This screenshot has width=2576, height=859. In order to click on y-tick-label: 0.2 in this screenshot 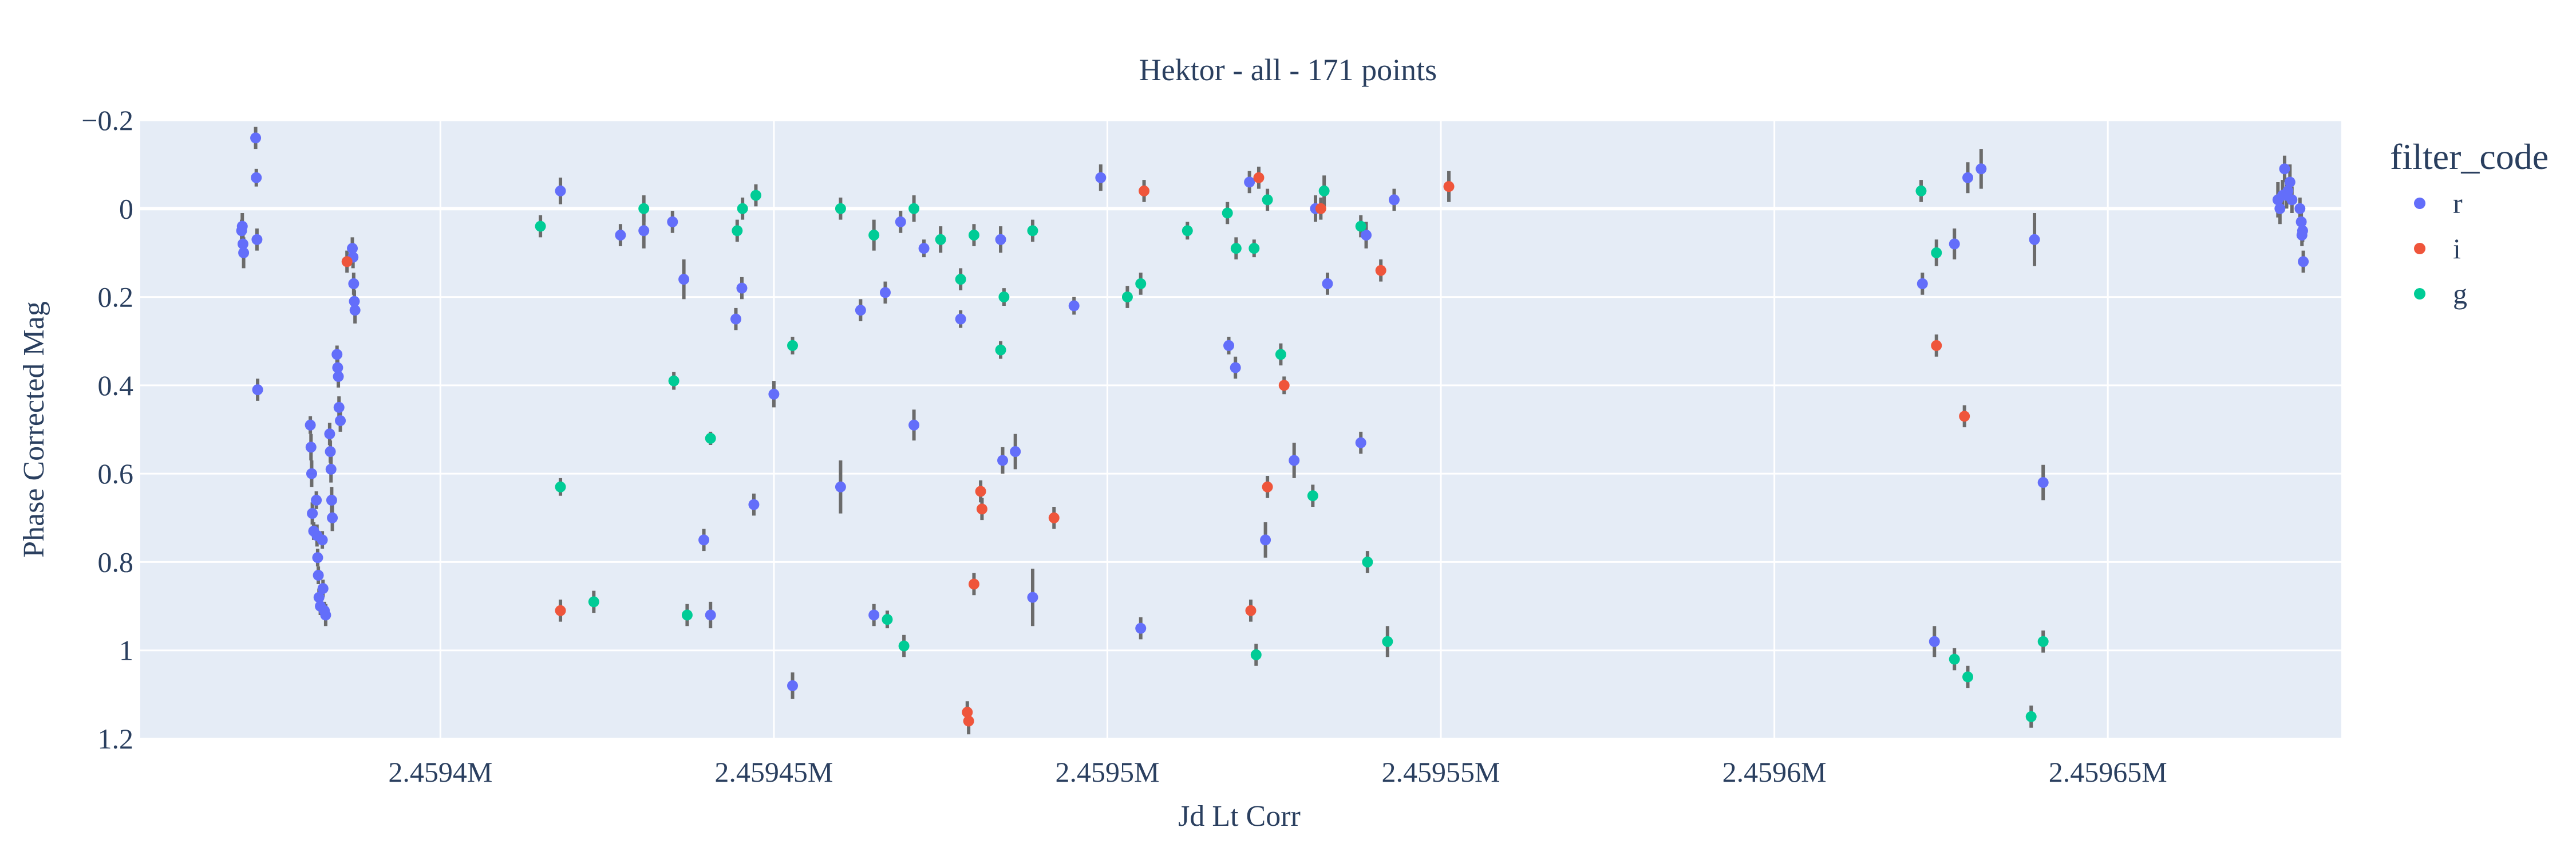, I will do `click(116, 297)`.